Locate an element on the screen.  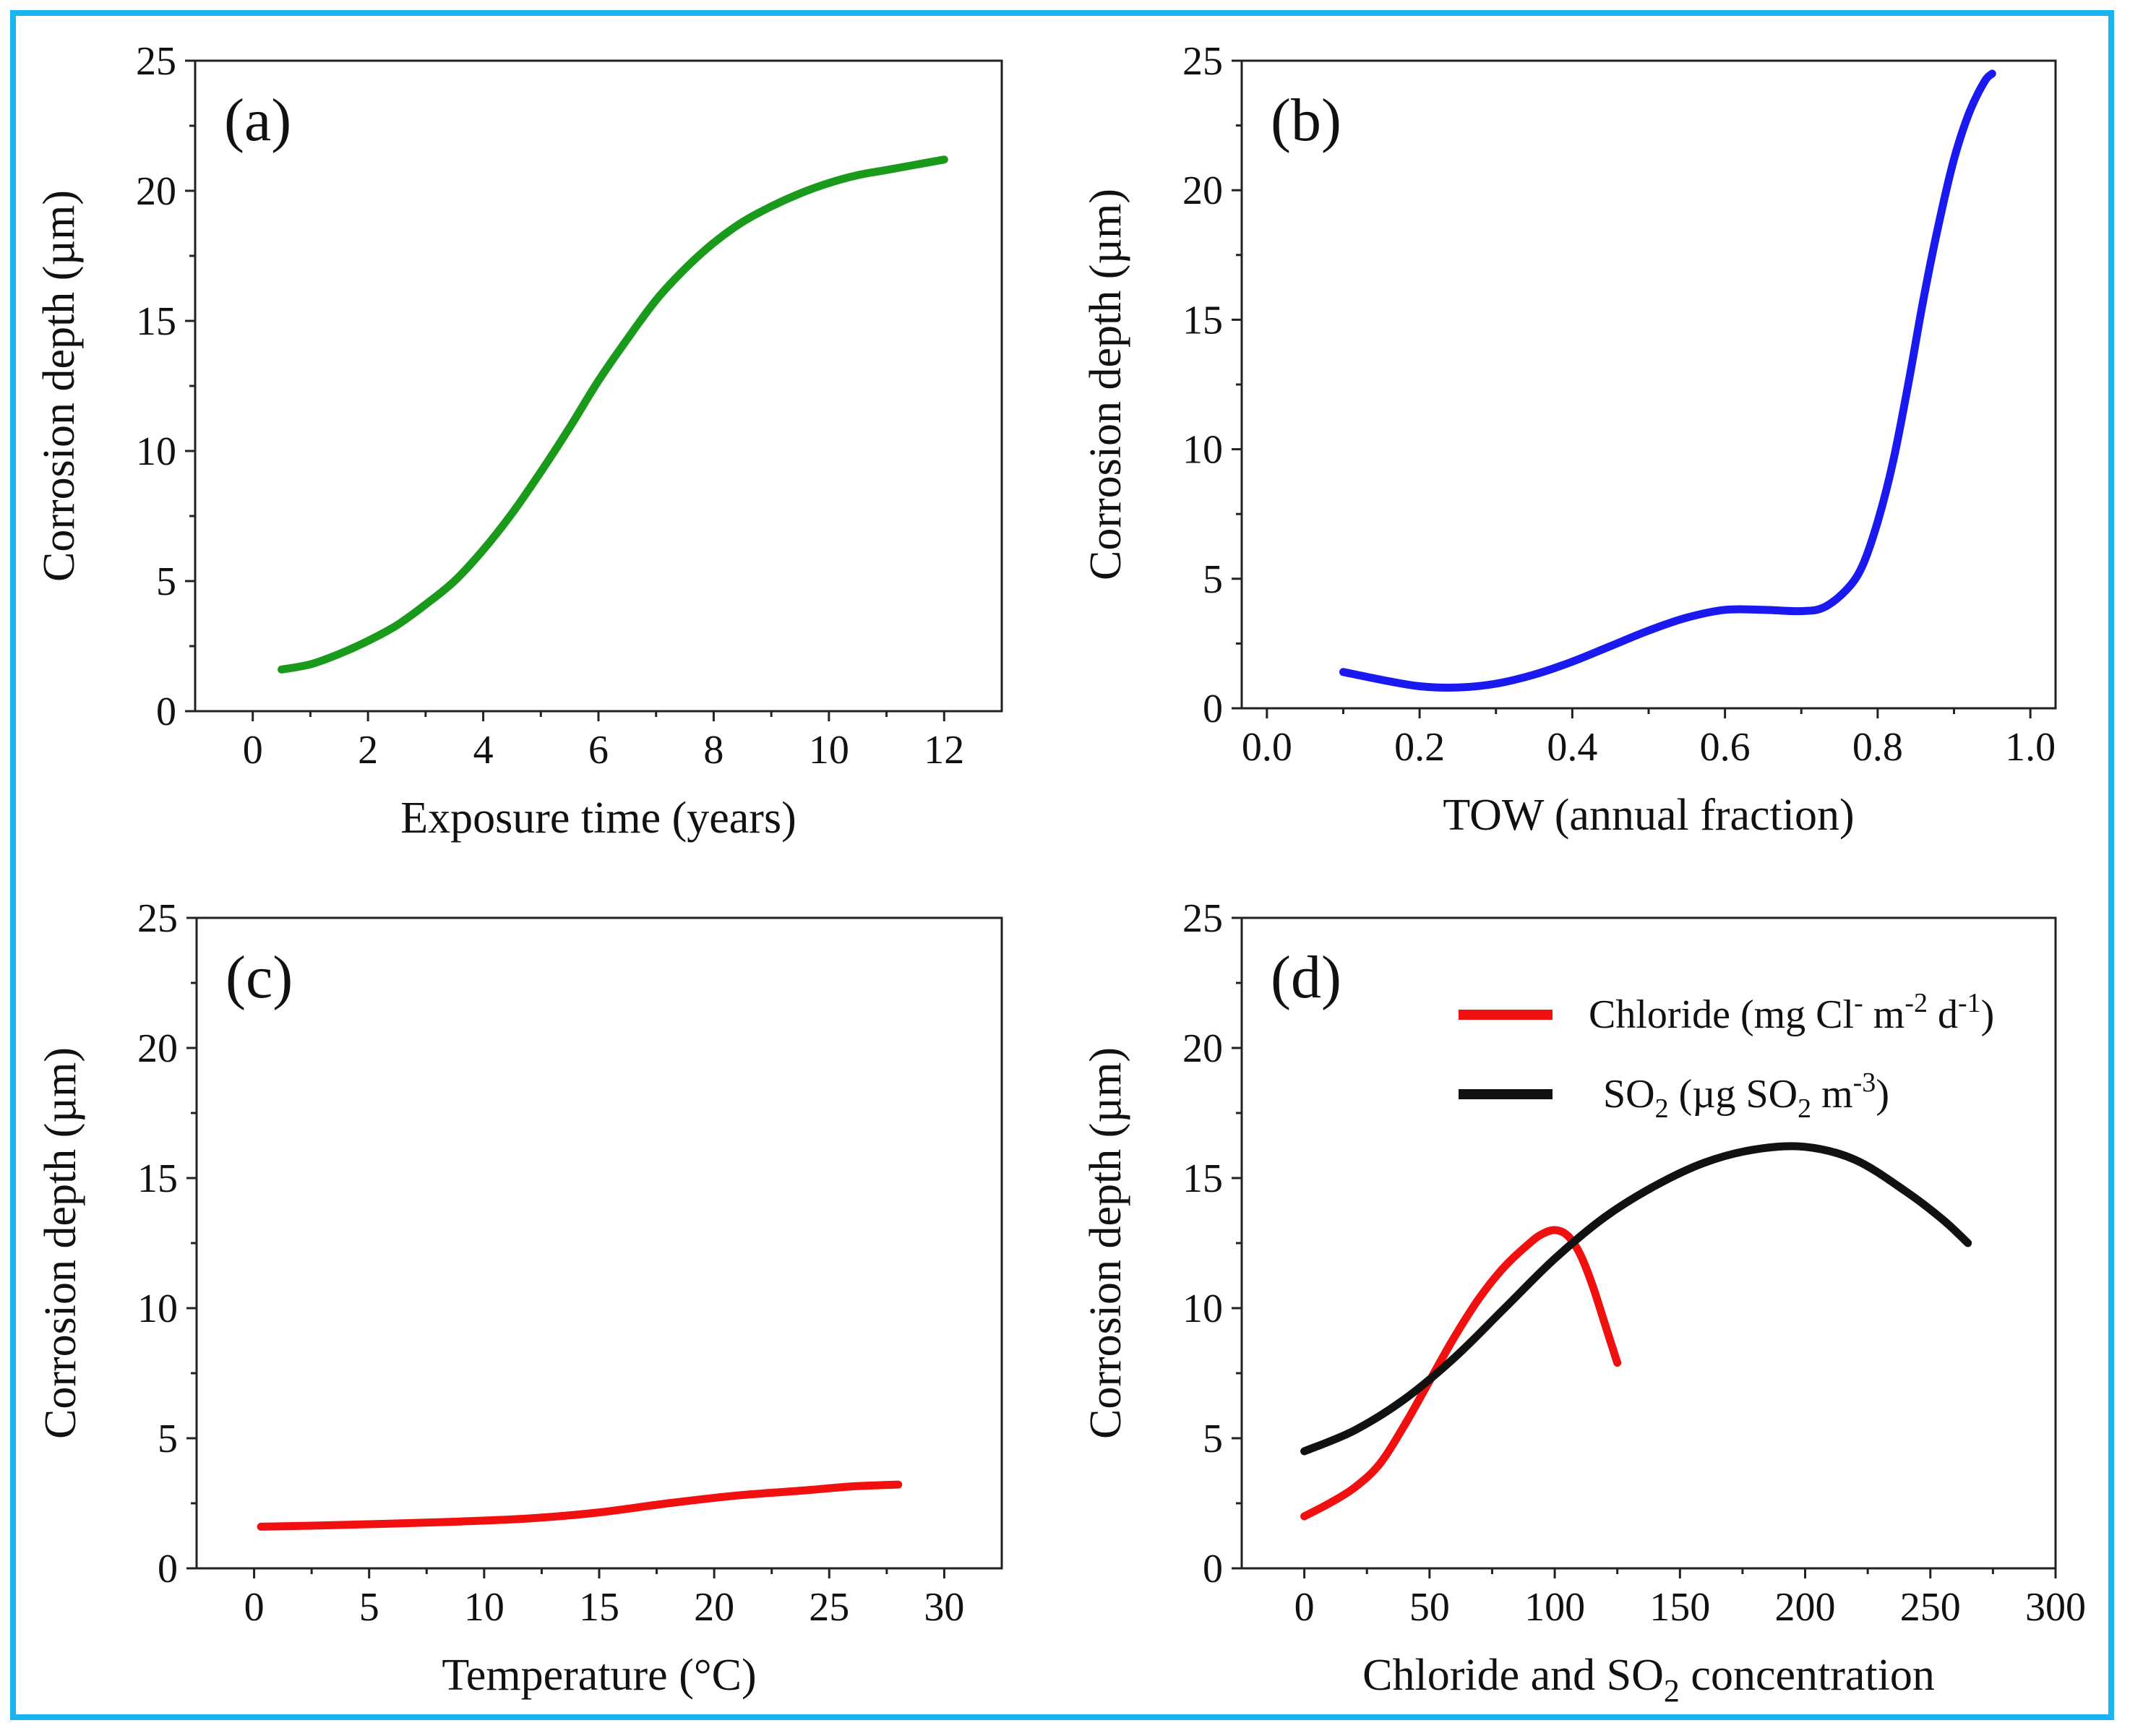
x-tick-label: 5 is located at coordinates (369, 1607).